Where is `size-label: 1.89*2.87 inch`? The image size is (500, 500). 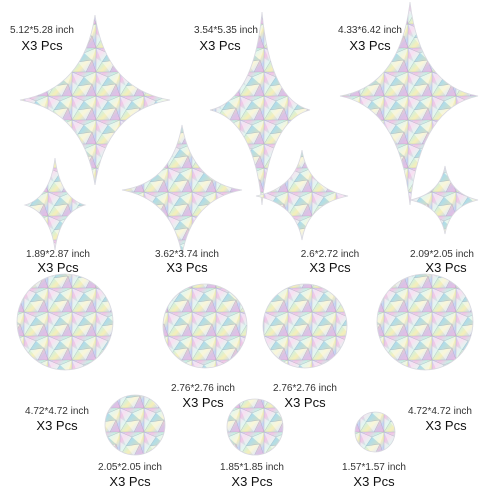
size-label: 1.89*2.87 inch is located at coordinates (58, 254).